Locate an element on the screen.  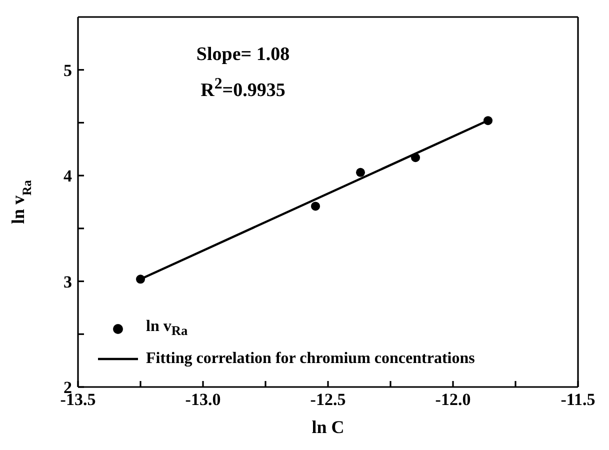
y-tick-label: 5 is located at coordinates (68, 70).